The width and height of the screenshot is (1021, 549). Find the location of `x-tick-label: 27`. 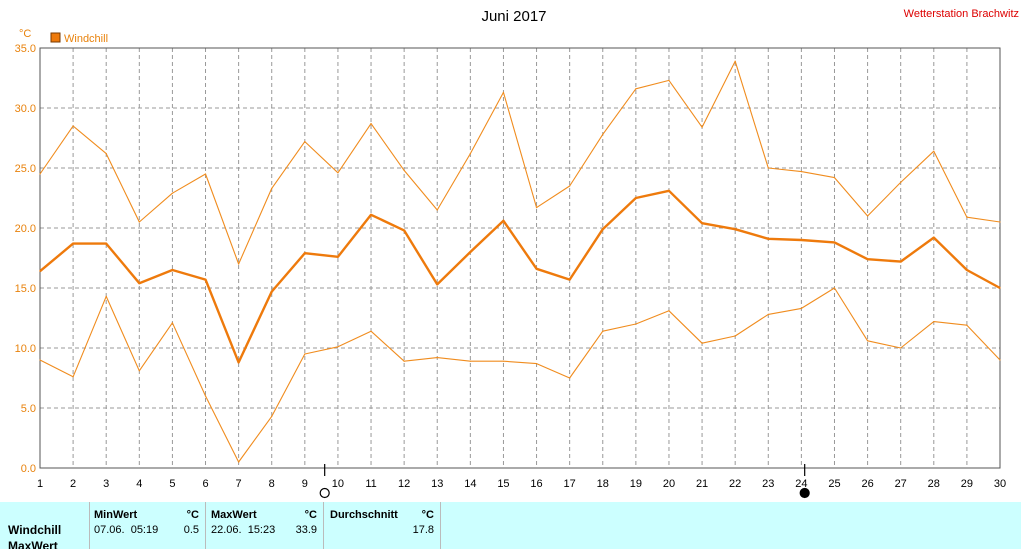

x-tick-label: 27 is located at coordinates (901, 484).